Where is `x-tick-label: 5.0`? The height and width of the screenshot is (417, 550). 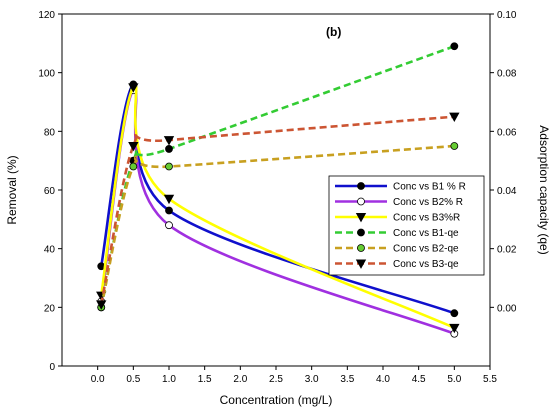 x-tick-label: 5.0 is located at coordinates (454, 379).